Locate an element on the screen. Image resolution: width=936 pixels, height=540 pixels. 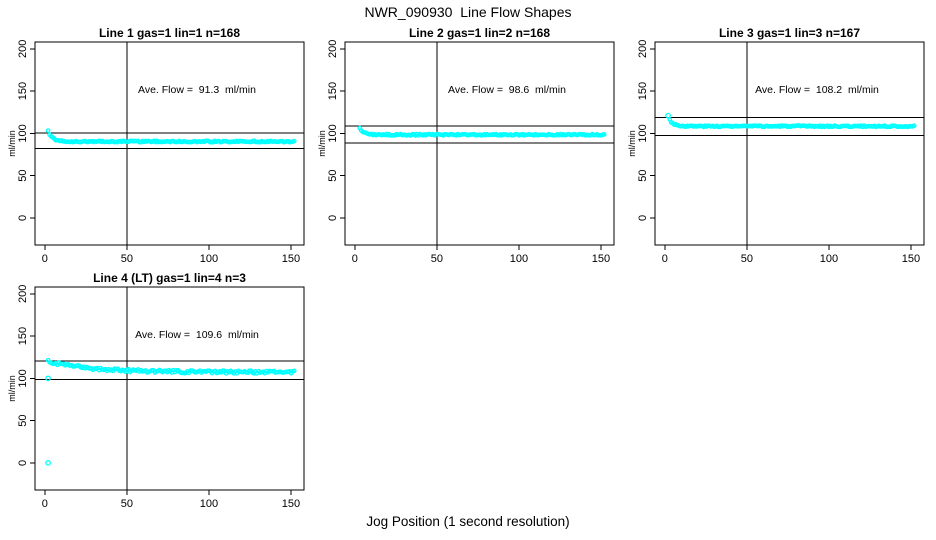
panel-title: Line 1 gas=1 lin=1 n=168 is located at coordinates (169, 33).